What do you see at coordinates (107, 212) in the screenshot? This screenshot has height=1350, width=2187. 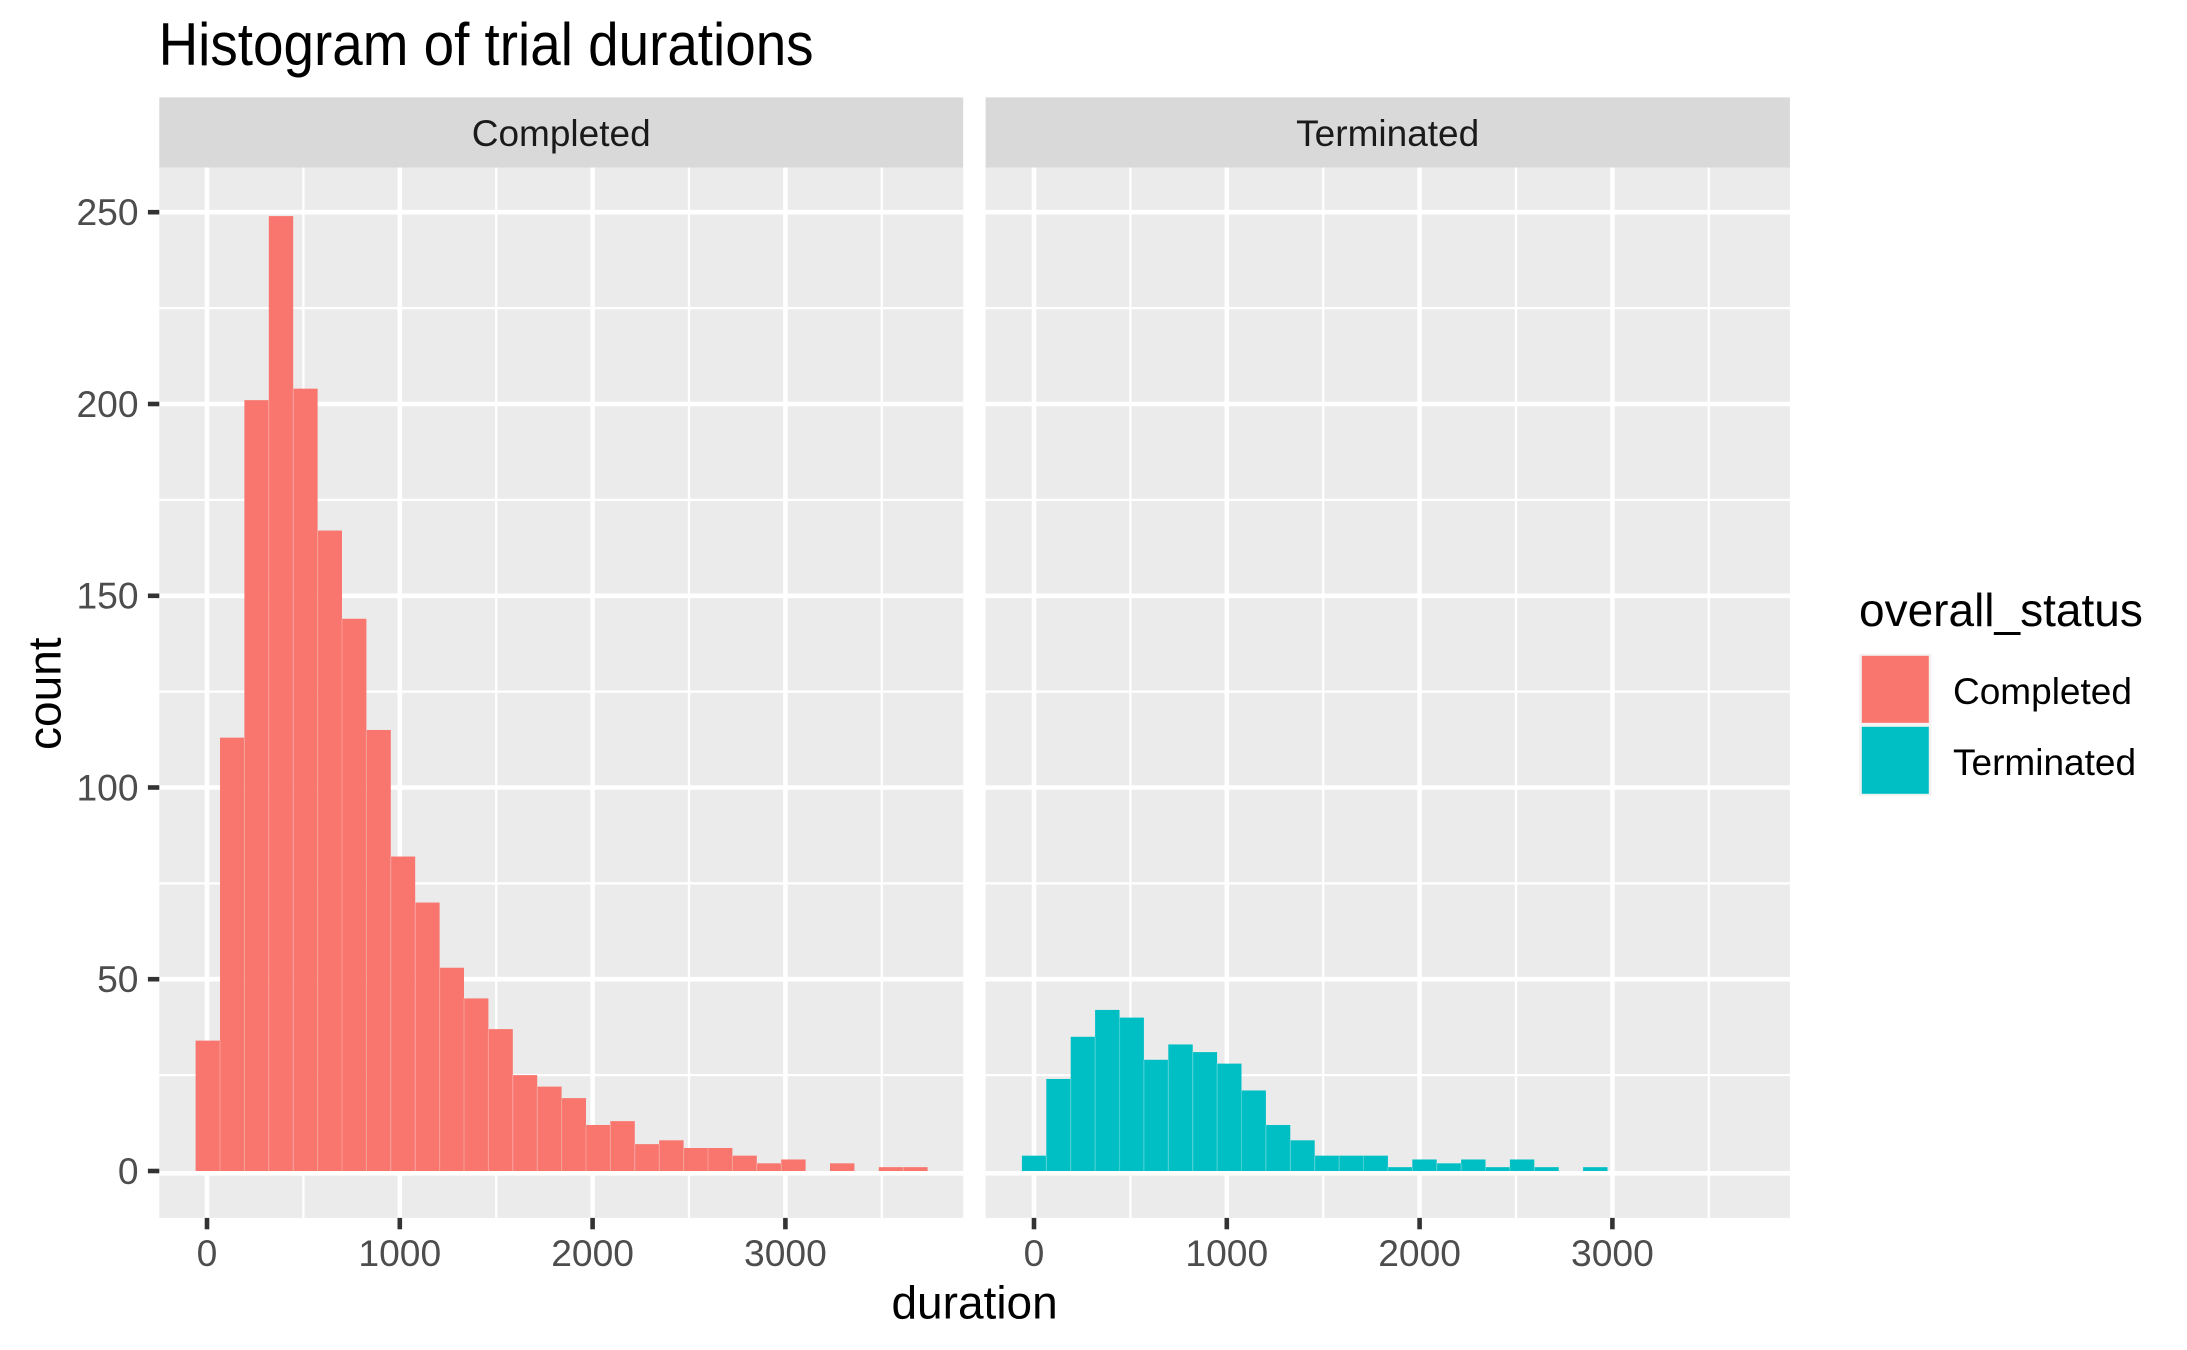 I see `svg-text: 250` at bounding box center [107, 212].